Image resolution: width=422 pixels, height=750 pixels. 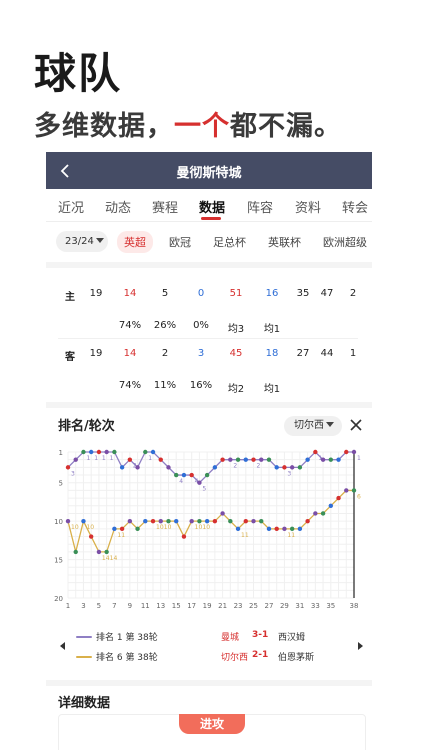 I want to click on stat-value: 5, so click(x=165, y=293).